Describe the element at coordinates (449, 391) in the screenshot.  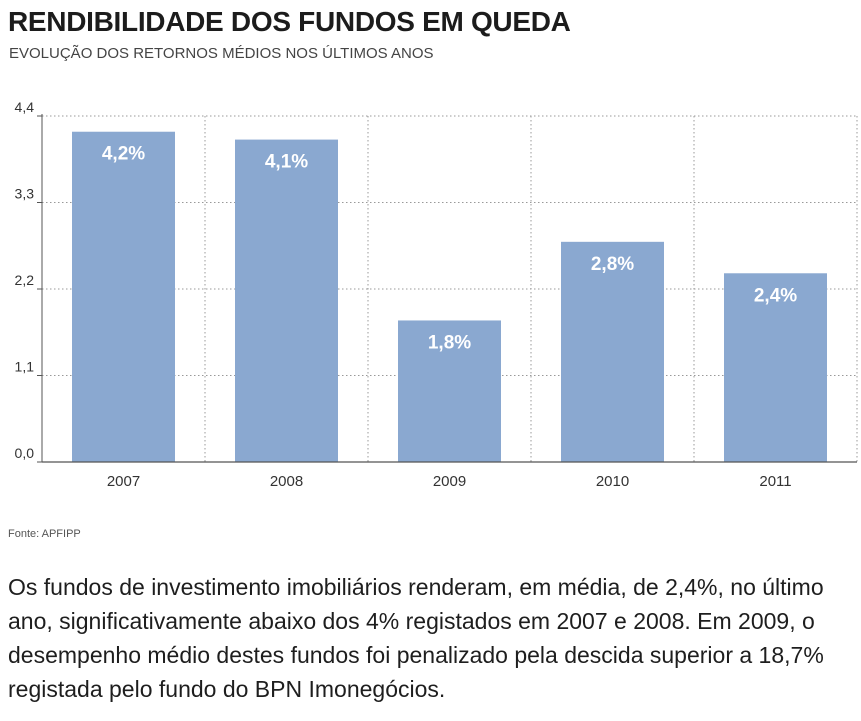
I see `bar-2009` at that location.